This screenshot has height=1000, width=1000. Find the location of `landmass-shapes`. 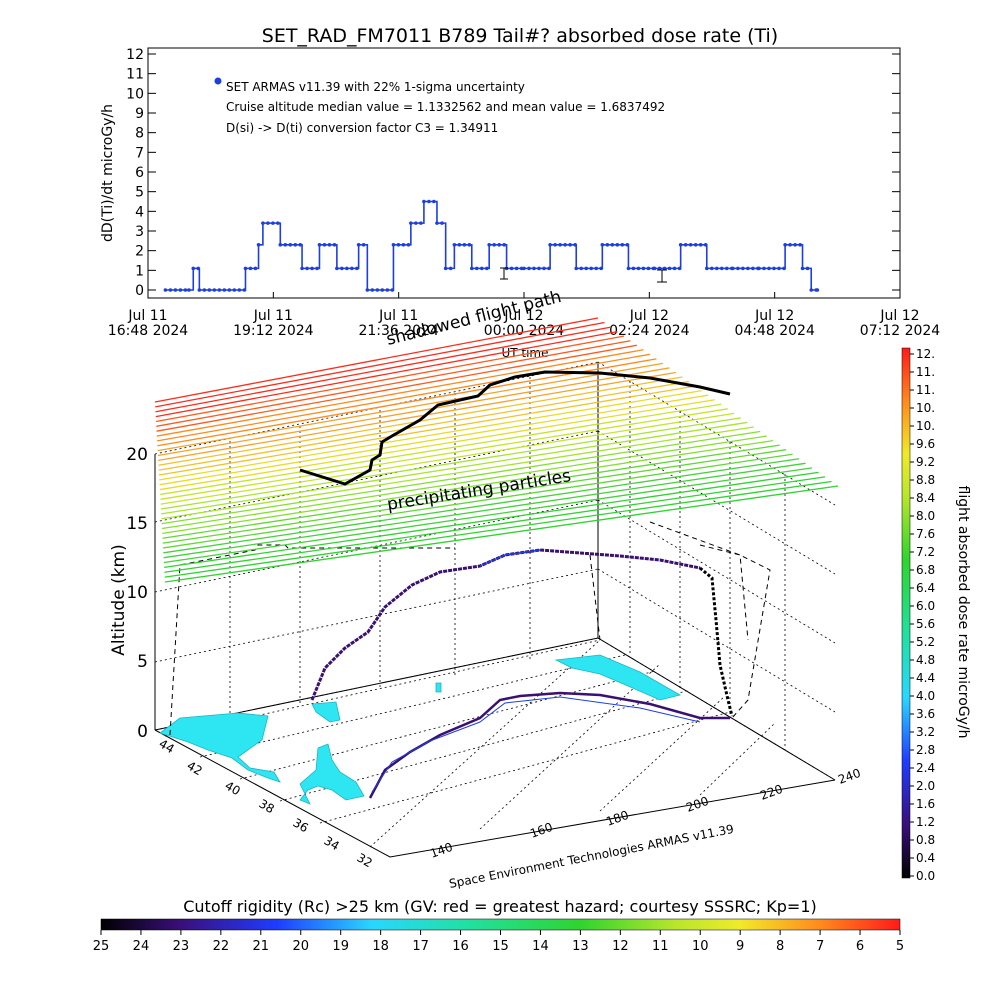

landmass-shapes is located at coordinates (420, 729).